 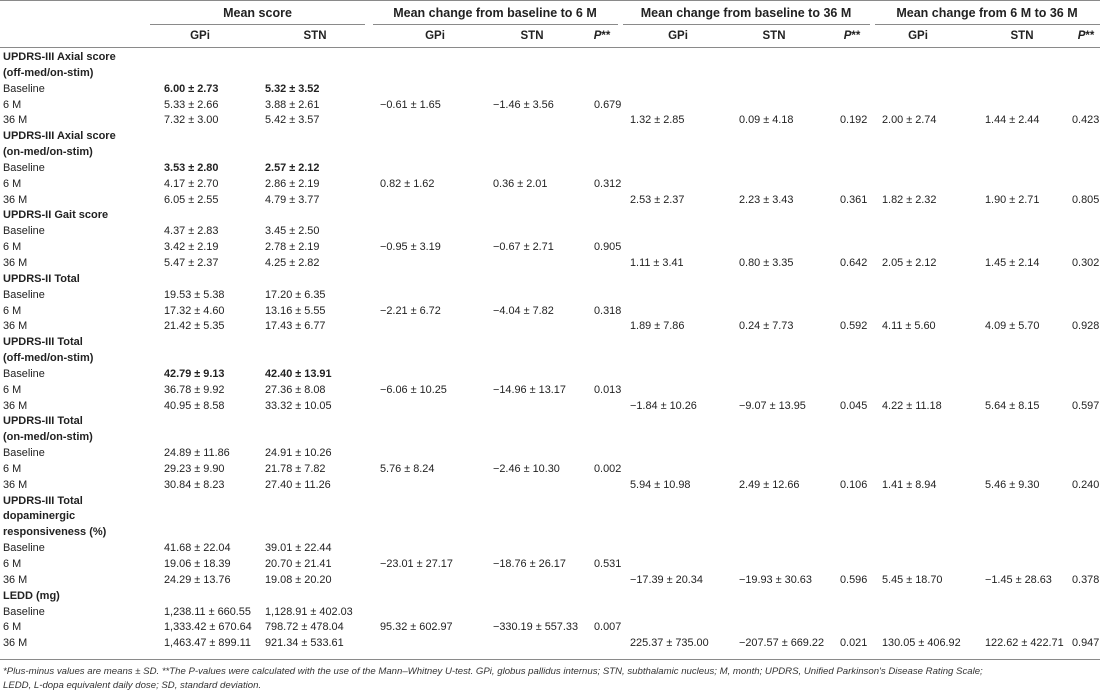 What do you see at coordinates (550, 597) in the screenshot?
I see `section-label-row: LEDD (mg)` at bounding box center [550, 597].